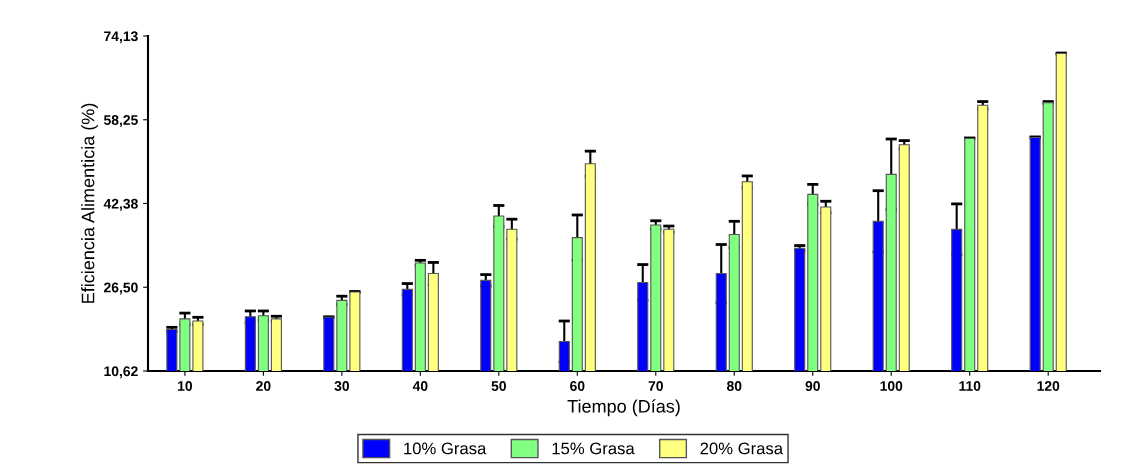 The width and height of the screenshot is (1146, 473). I want to click on y-tick-label: 26,50, so click(121, 288).